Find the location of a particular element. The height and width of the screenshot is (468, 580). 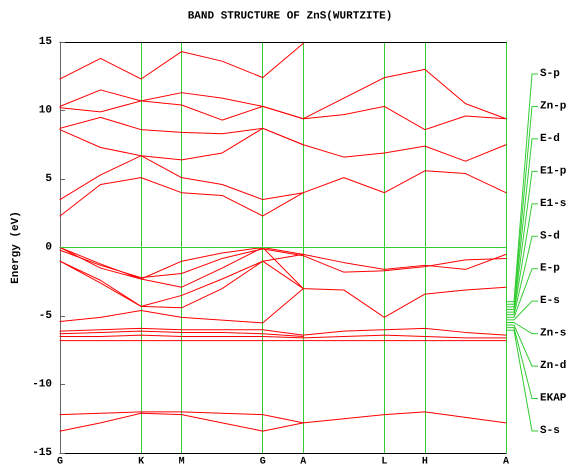

text: E-p is located at coordinates (550, 268).